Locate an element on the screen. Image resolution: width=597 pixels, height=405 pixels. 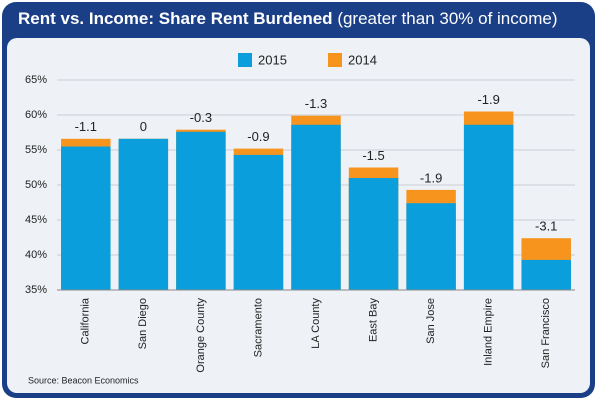
x-tick-label: San Jose is located at coordinates (431, 321).